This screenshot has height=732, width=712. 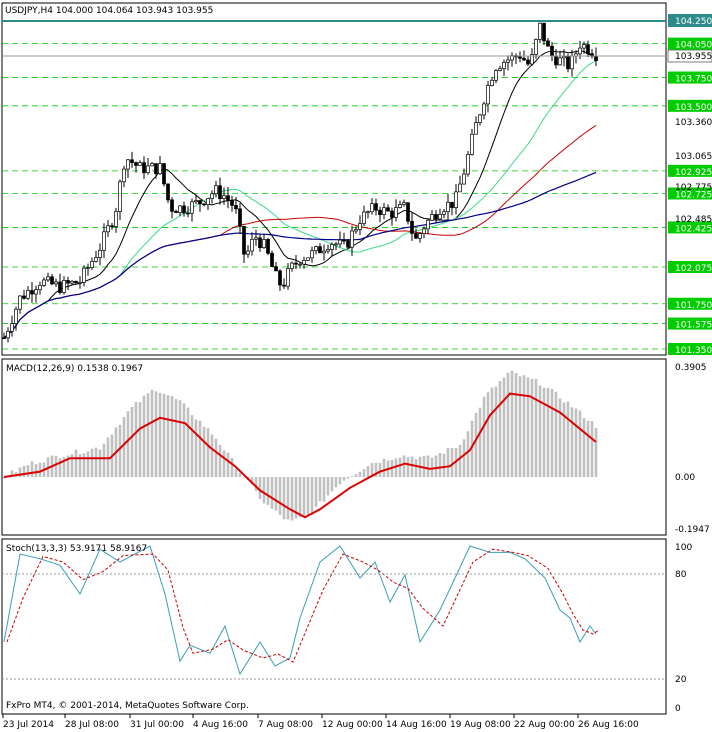 I want to click on price-tick: 102.485, so click(x=693, y=220).